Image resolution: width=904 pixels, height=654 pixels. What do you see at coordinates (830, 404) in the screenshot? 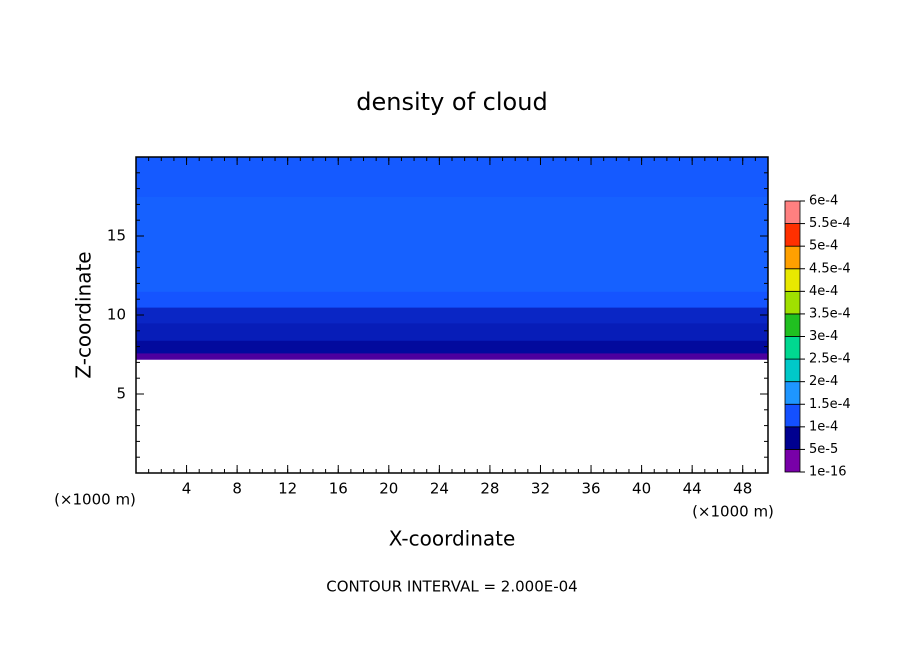
I see `colorbar-label: 1.5e-4` at bounding box center [830, 404].